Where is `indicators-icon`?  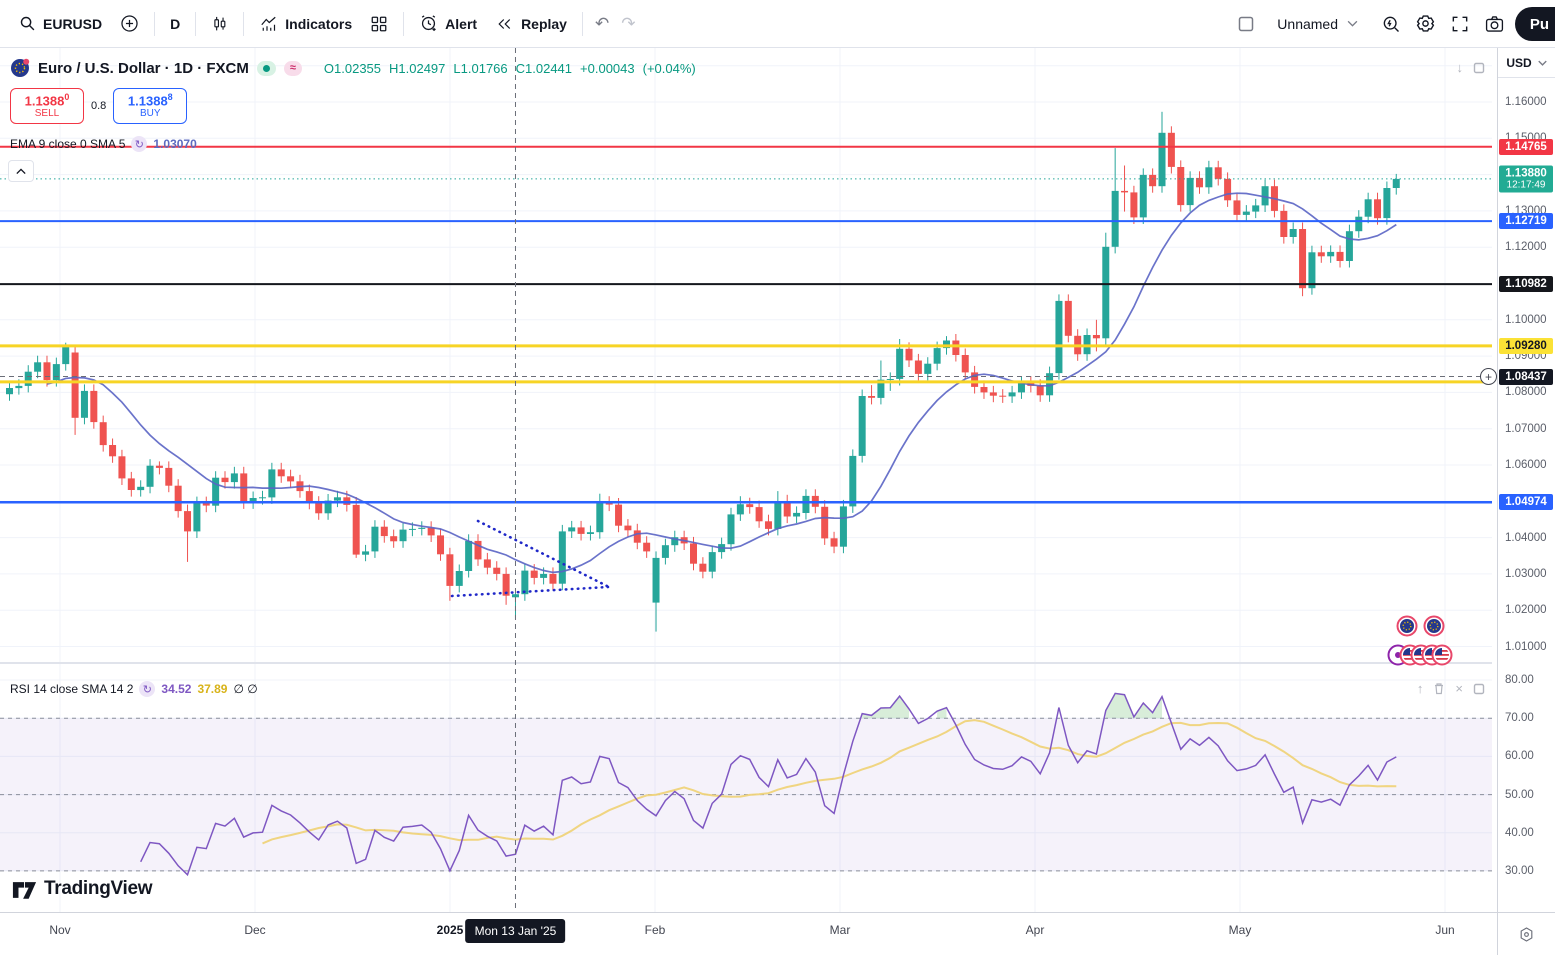 indicators-icon is located at coordinates (268, 23).